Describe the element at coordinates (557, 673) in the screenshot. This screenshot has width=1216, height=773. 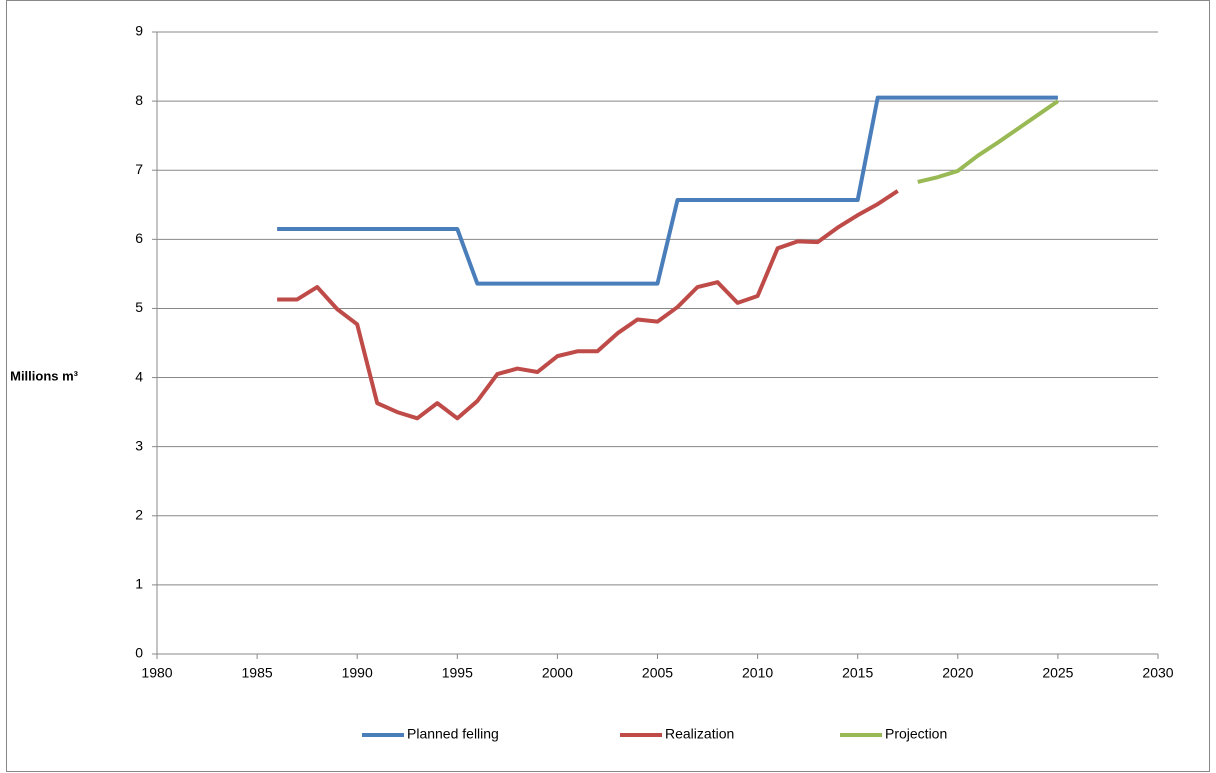
I see `x-tick-label: 2000` at that location.